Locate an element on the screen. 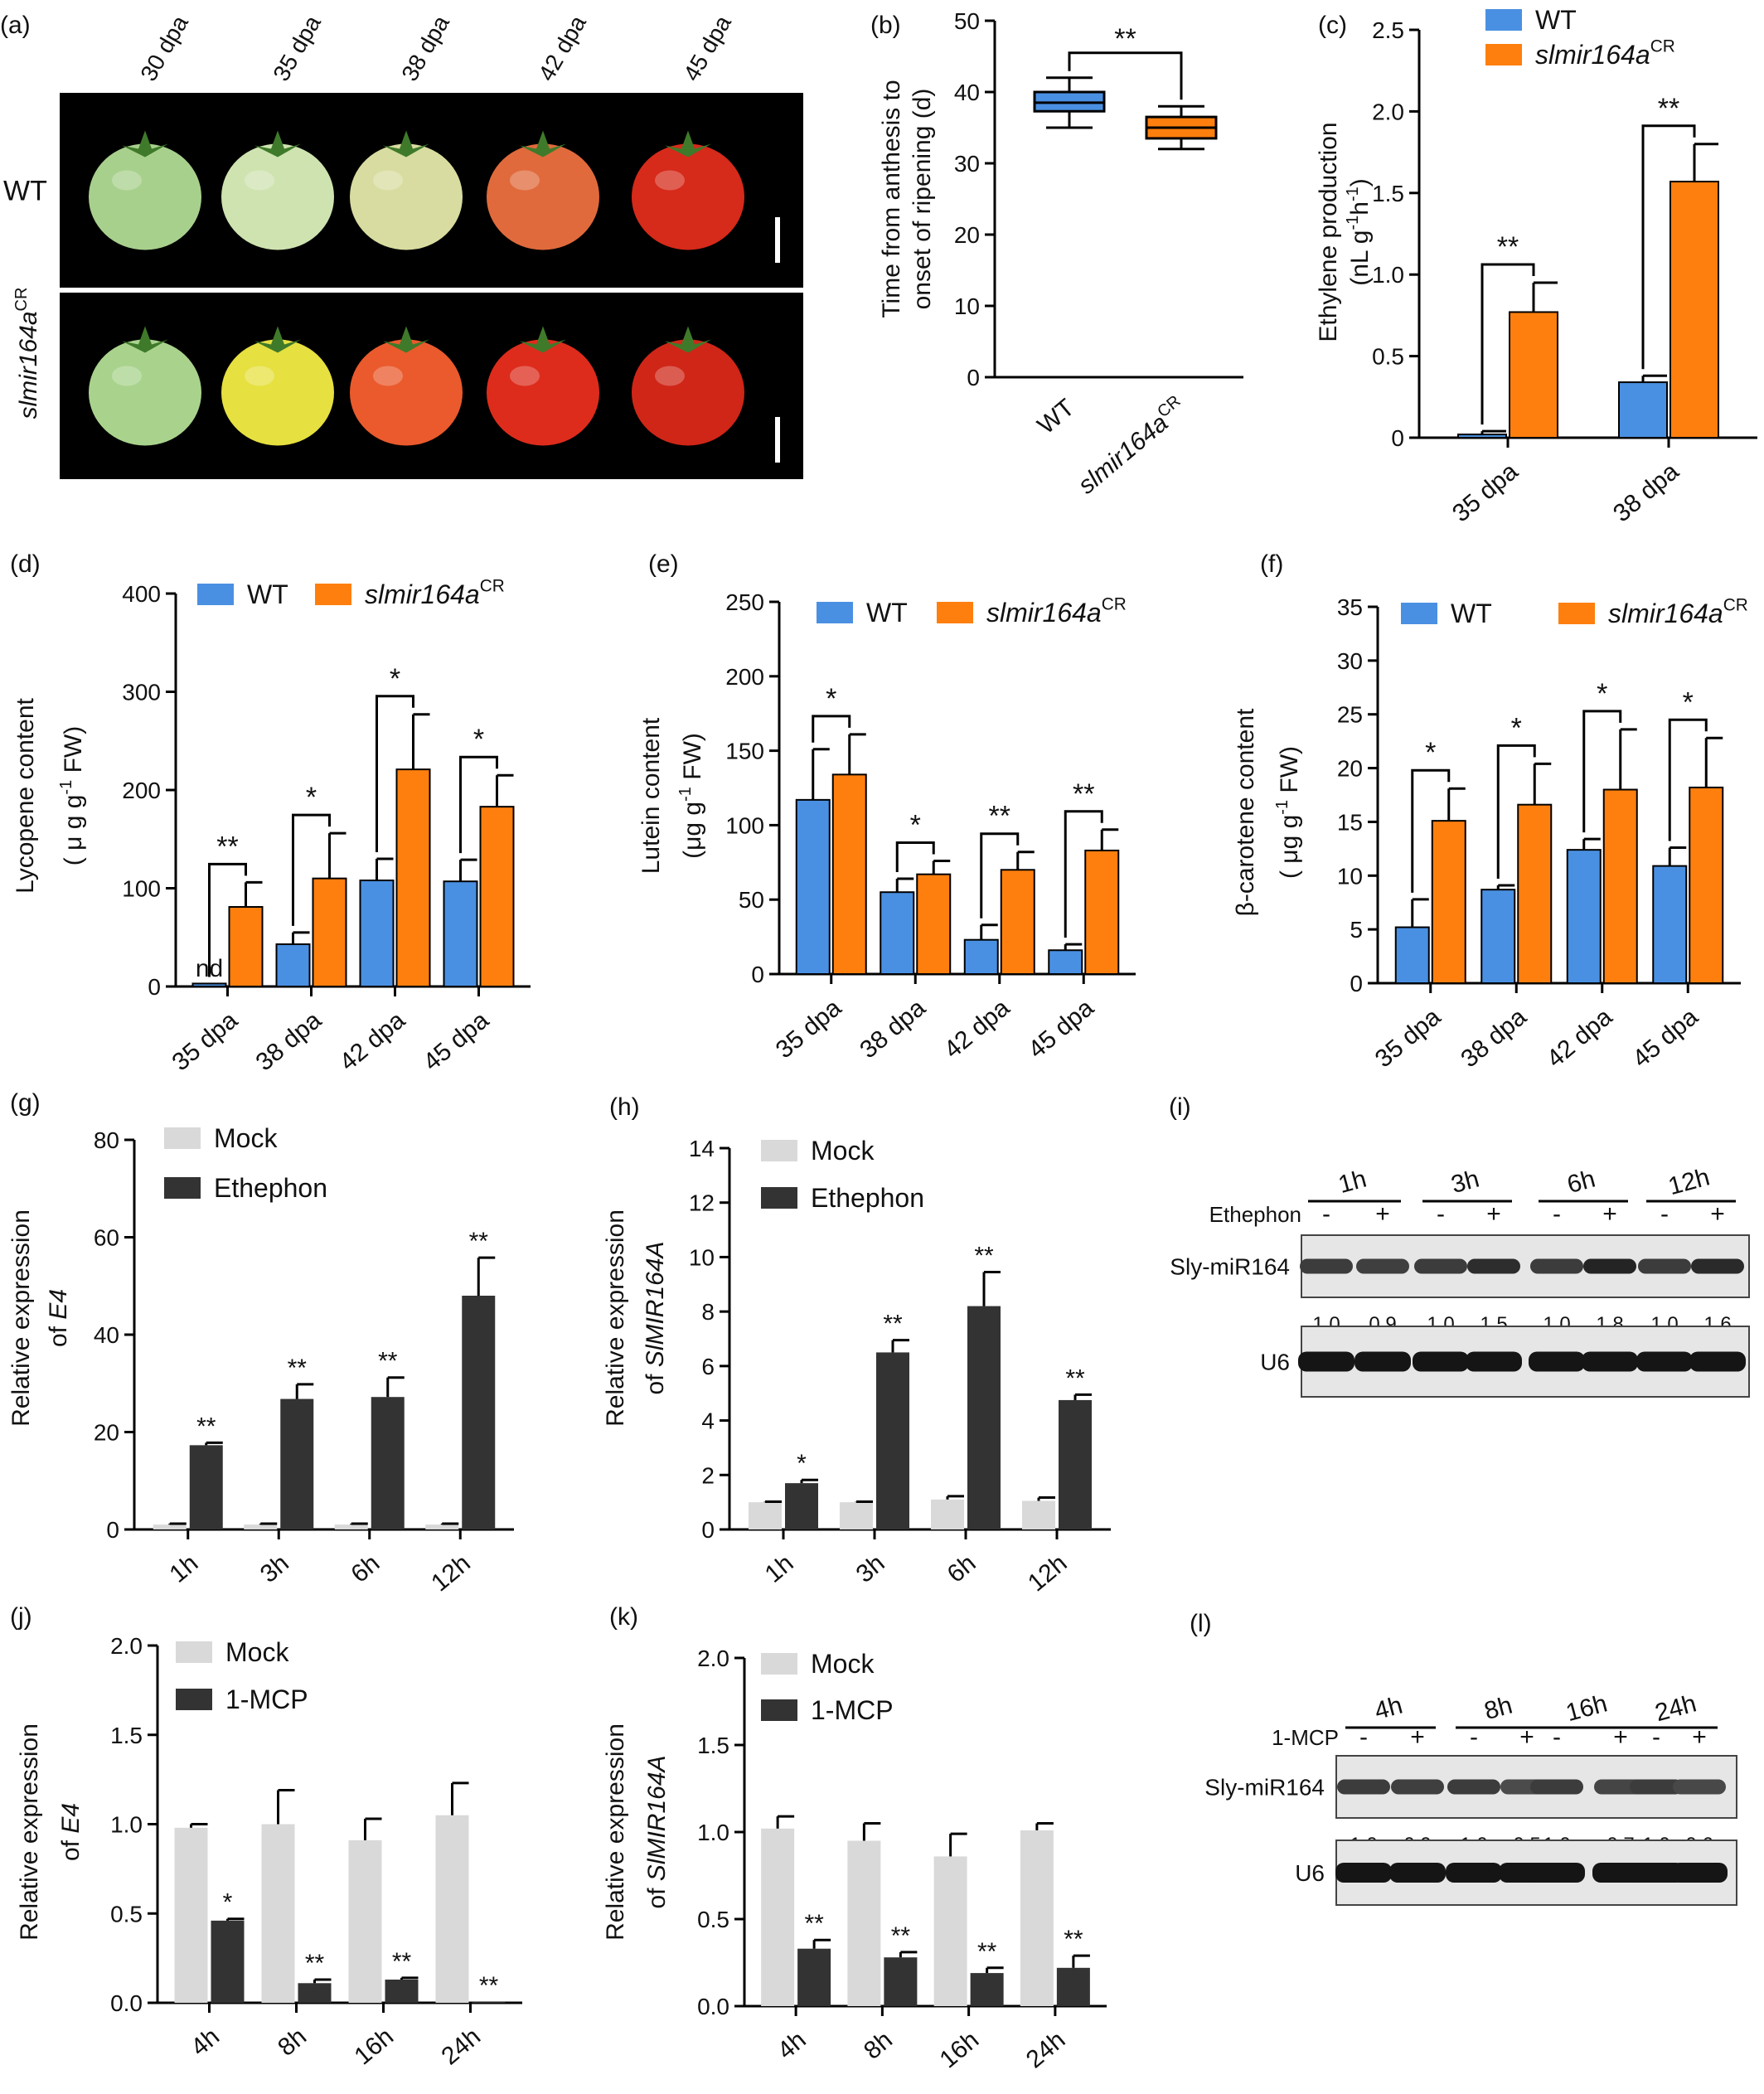 The width and height of the screenshot is (1764, 2094). x-tick-label: 12h is located at coordinates (451, 1573).